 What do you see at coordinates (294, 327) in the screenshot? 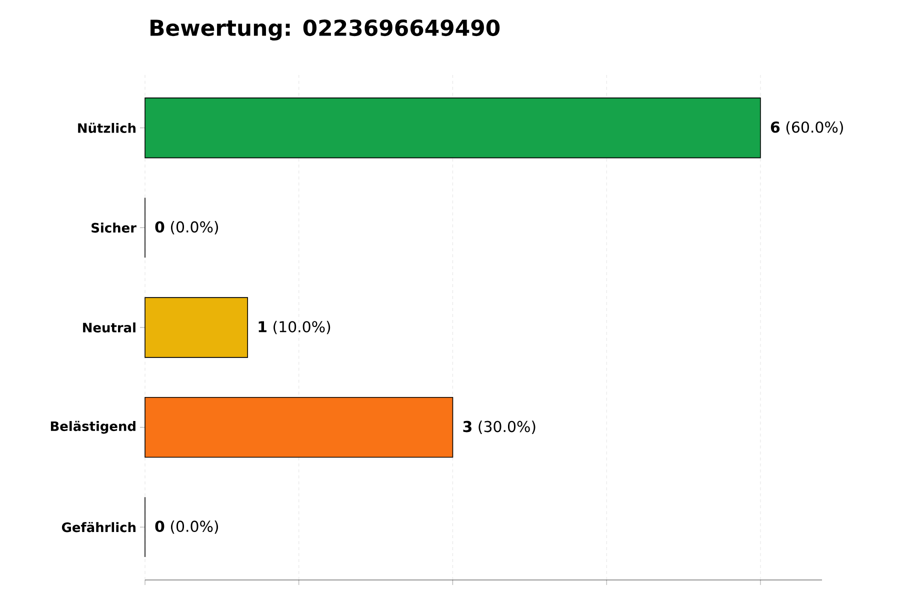
I see `data-label: 1 (10.0%)` at bounding box center [294, 327].